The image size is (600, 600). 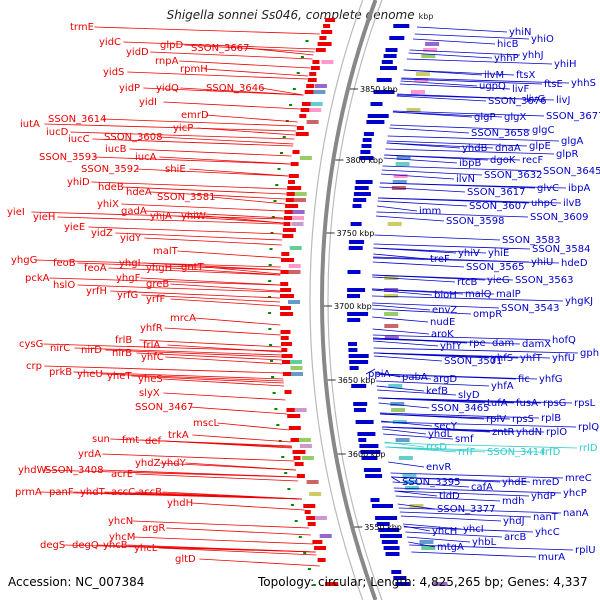 I want to click on gene-label-yidY: yidY, so click(x=131, y=238).